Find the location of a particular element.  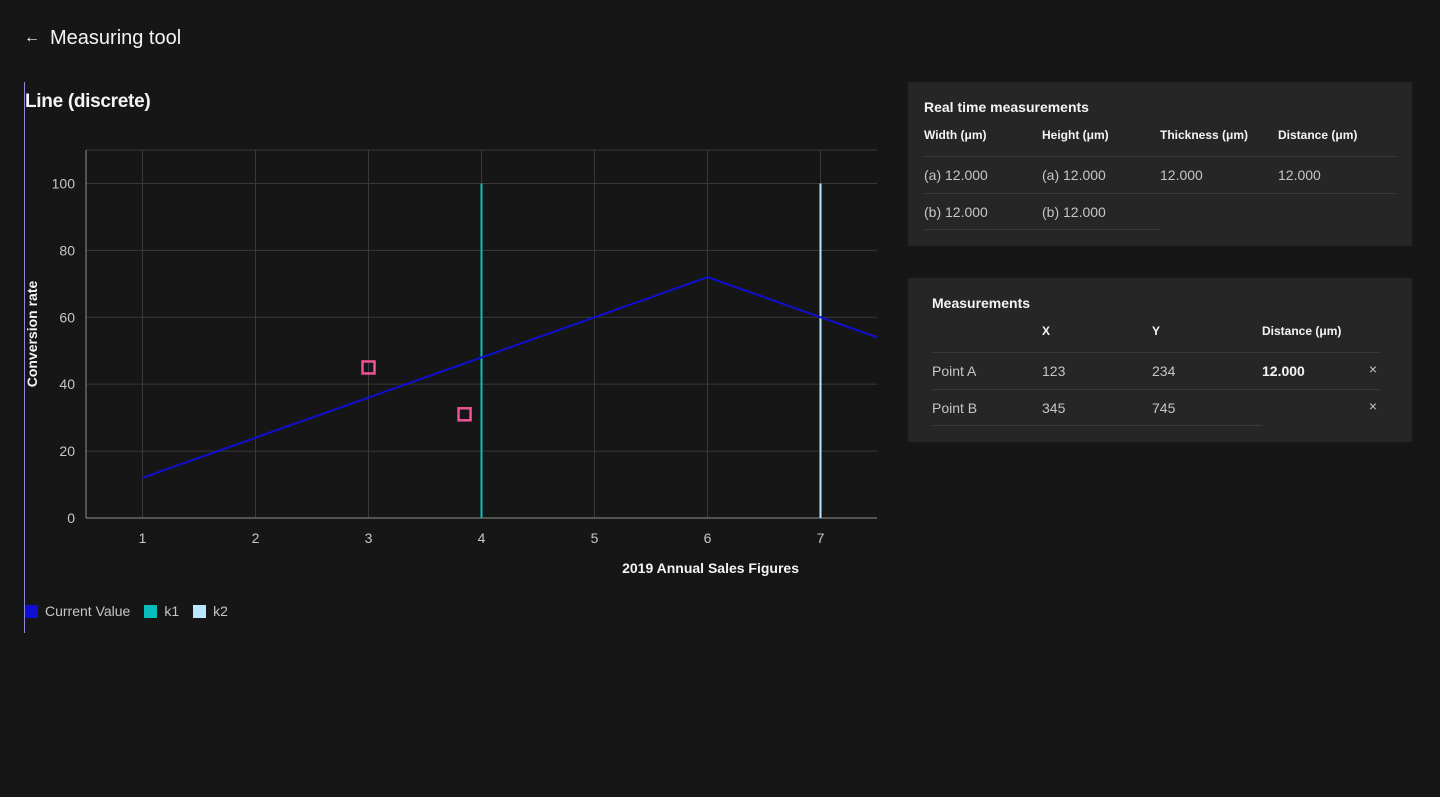

back-arrow-icon: ← is located at coordinates (32, 37).